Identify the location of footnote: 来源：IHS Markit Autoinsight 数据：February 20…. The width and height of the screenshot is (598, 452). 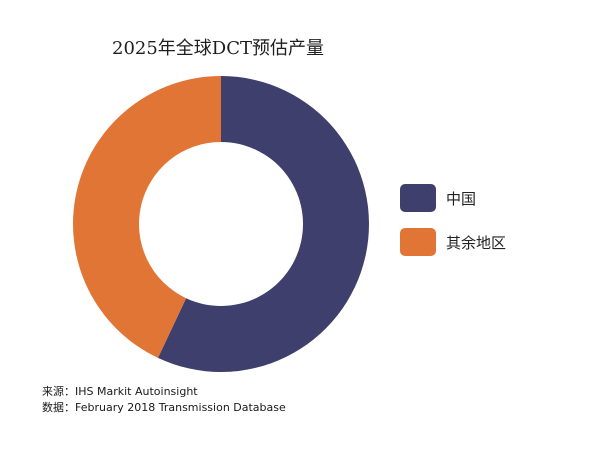
(164, 400).